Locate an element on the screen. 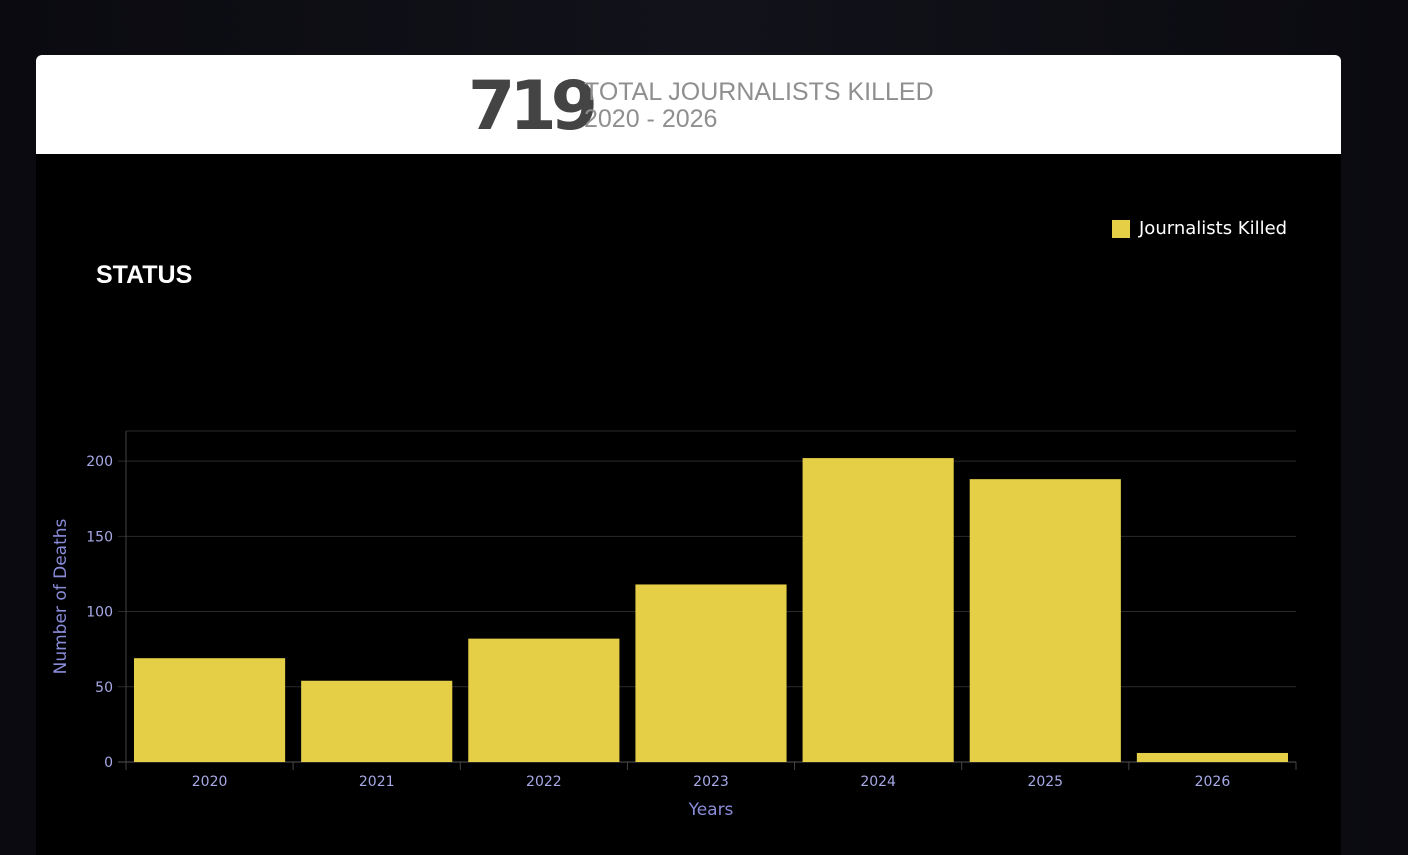  y-tick-label: 150 is located at coordinates (99, 537).